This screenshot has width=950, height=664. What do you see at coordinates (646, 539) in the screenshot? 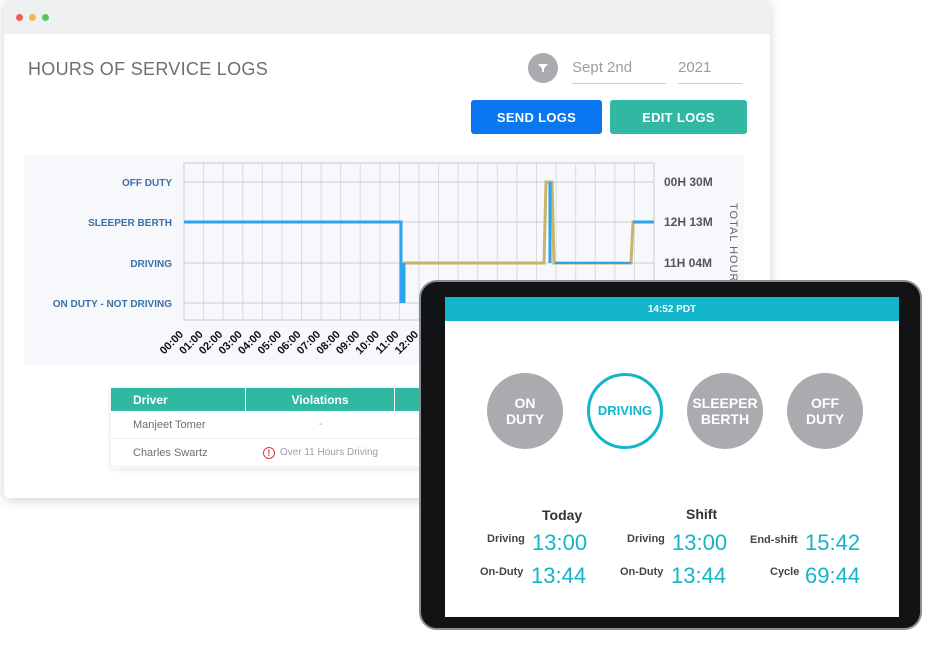
I see `shift-driving-label: Driving` at bounding box center [646, 539].